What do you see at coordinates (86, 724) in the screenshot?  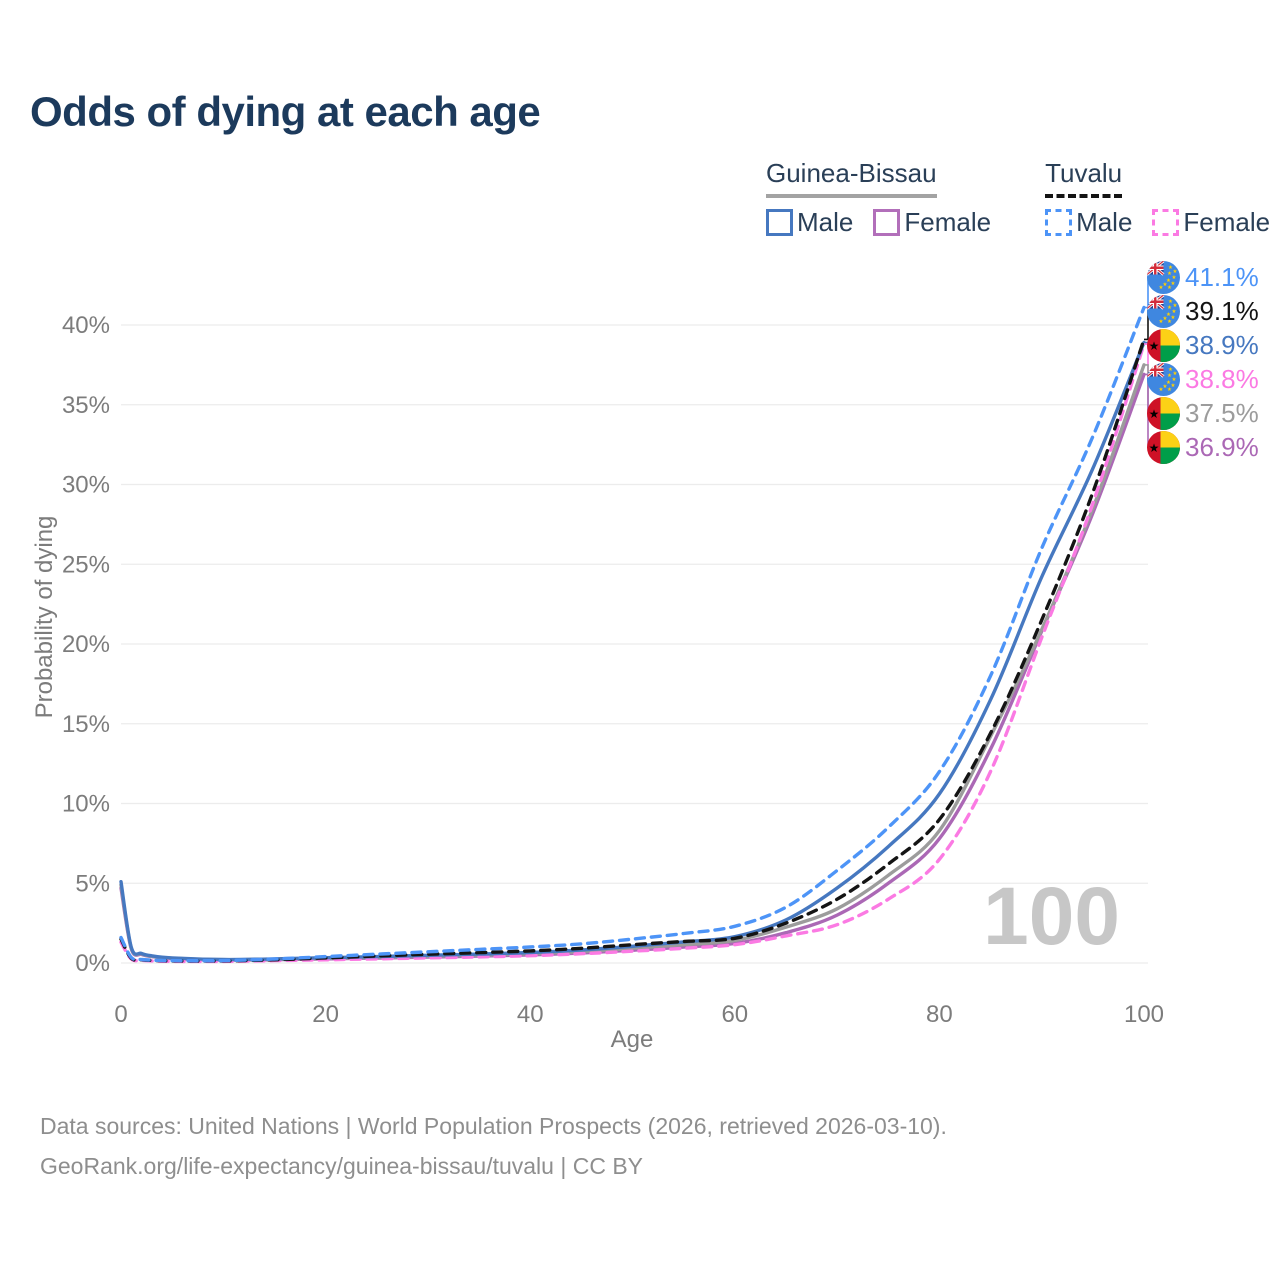 I see `y-tick-label: 15%` at bounding box center [86, 724].